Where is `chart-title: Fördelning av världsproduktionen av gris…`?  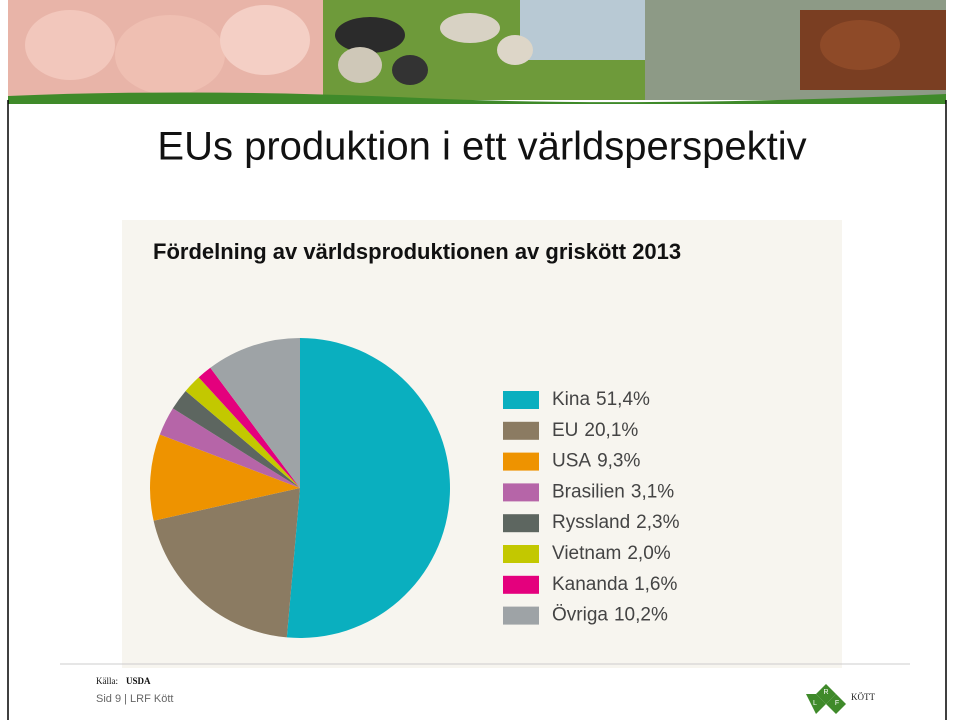
chart-title: Fördelning av världsproduktionen av gris… is located at coordinates (417, 251).